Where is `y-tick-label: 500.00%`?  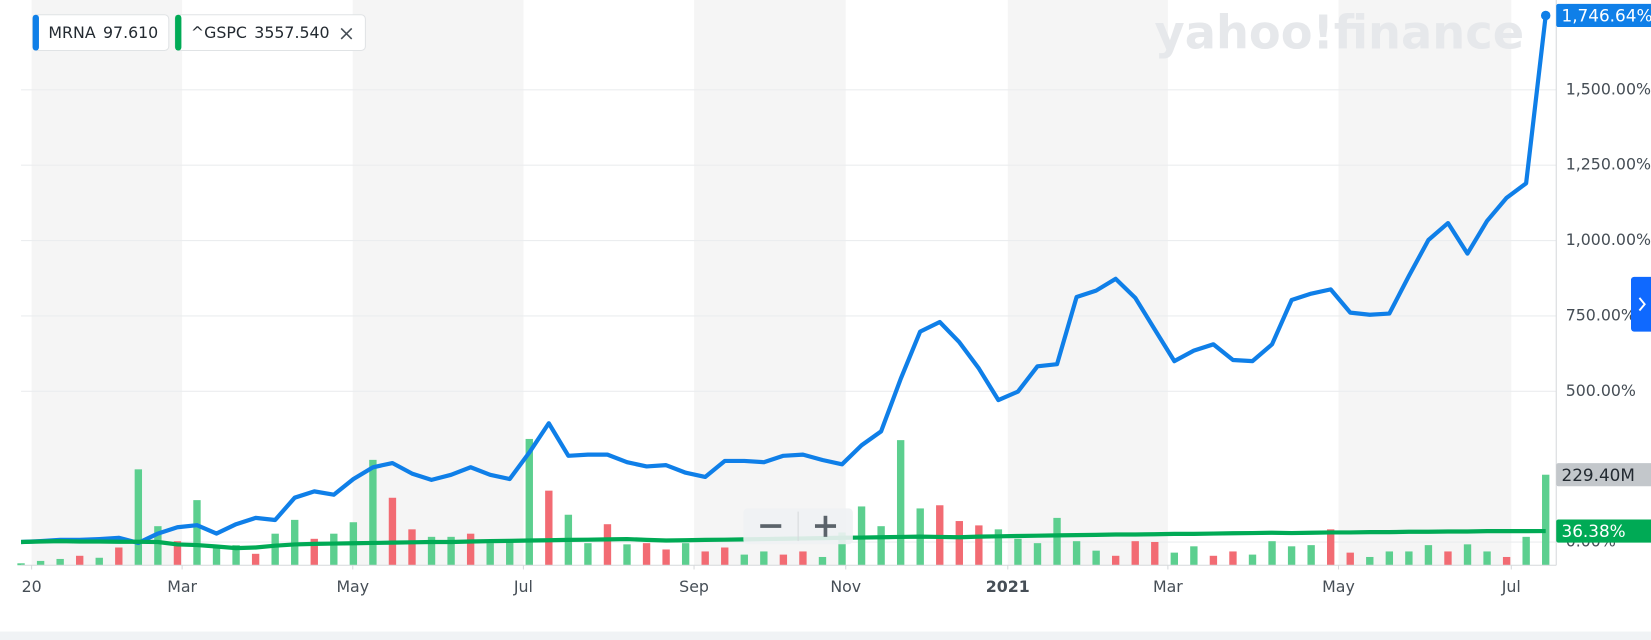
y-tick-label: 500.00% is located at coordinates (1601, 390).